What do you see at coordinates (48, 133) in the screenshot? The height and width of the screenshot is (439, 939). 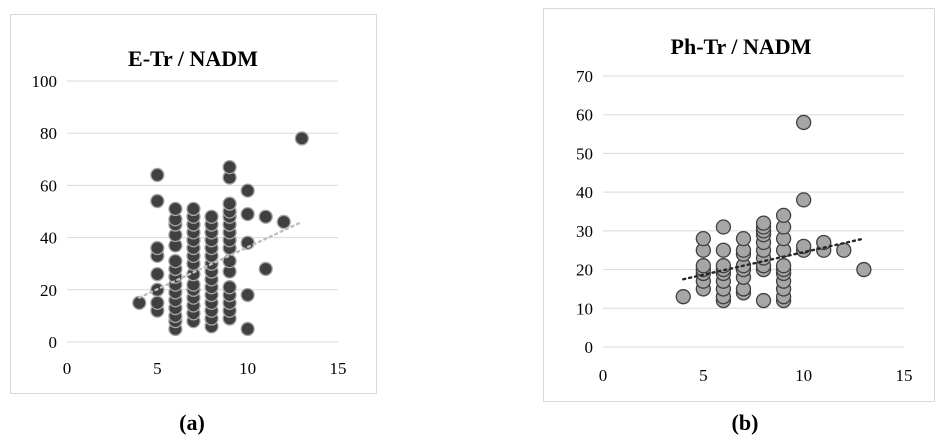 I see `y-tick-label: 80` at bounding box center [48, 133].